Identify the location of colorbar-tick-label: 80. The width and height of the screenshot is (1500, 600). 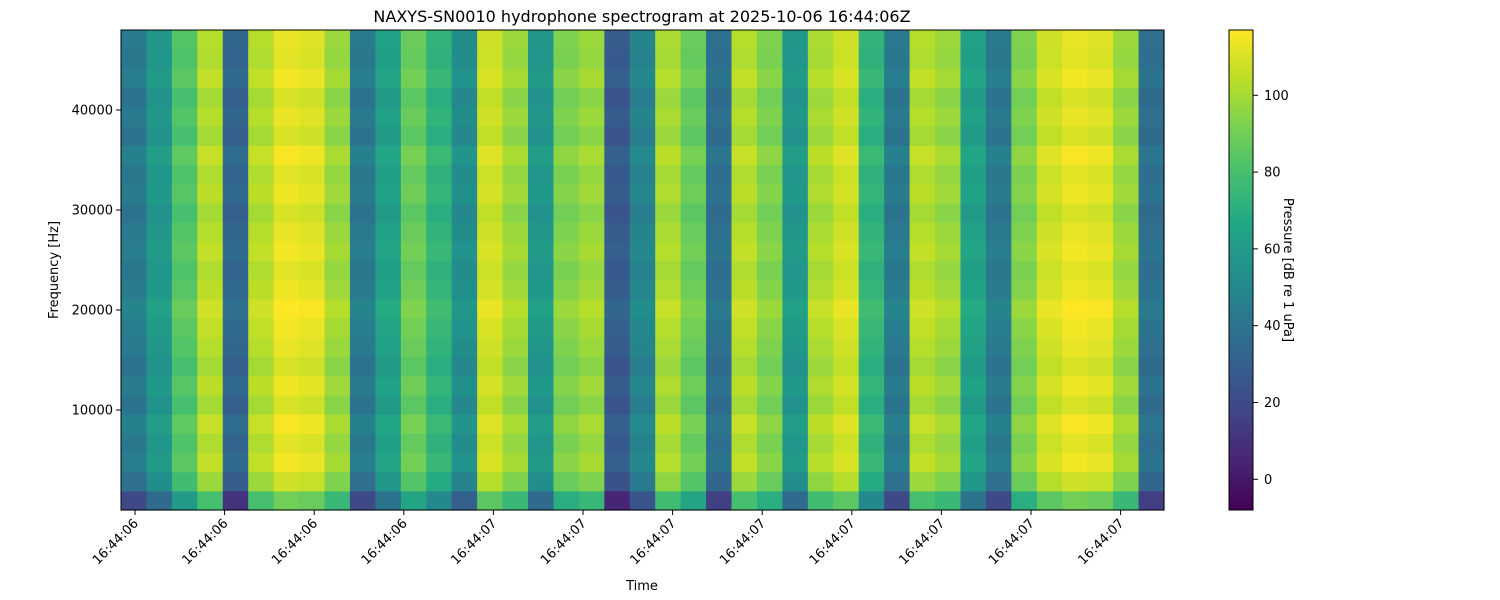
(1272, 173).